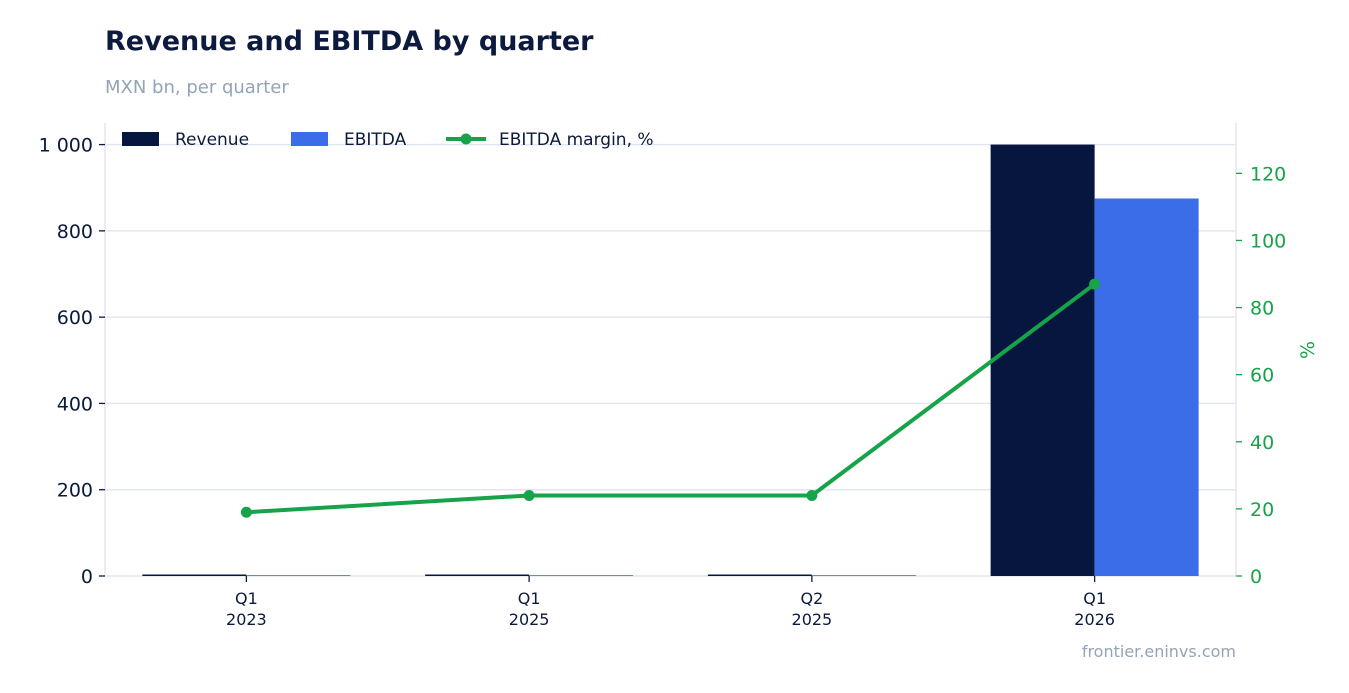 The image size is (1349, 693). What do you see at coordinates (1308, 350) in the screenshot?
I see `right-axis-label: %` at bounding box center [1308, 350].